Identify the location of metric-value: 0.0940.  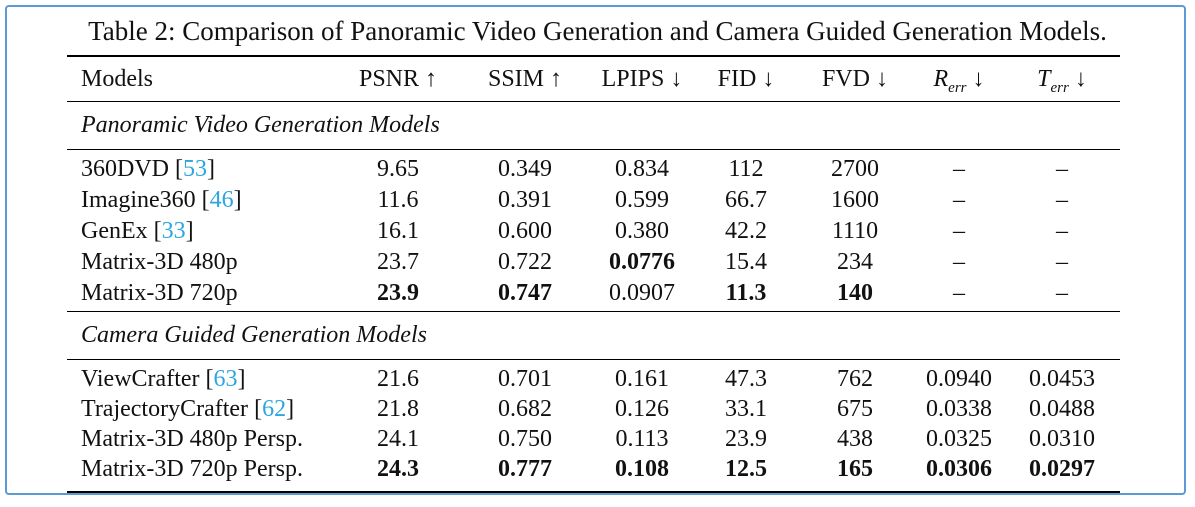
(959, 379).